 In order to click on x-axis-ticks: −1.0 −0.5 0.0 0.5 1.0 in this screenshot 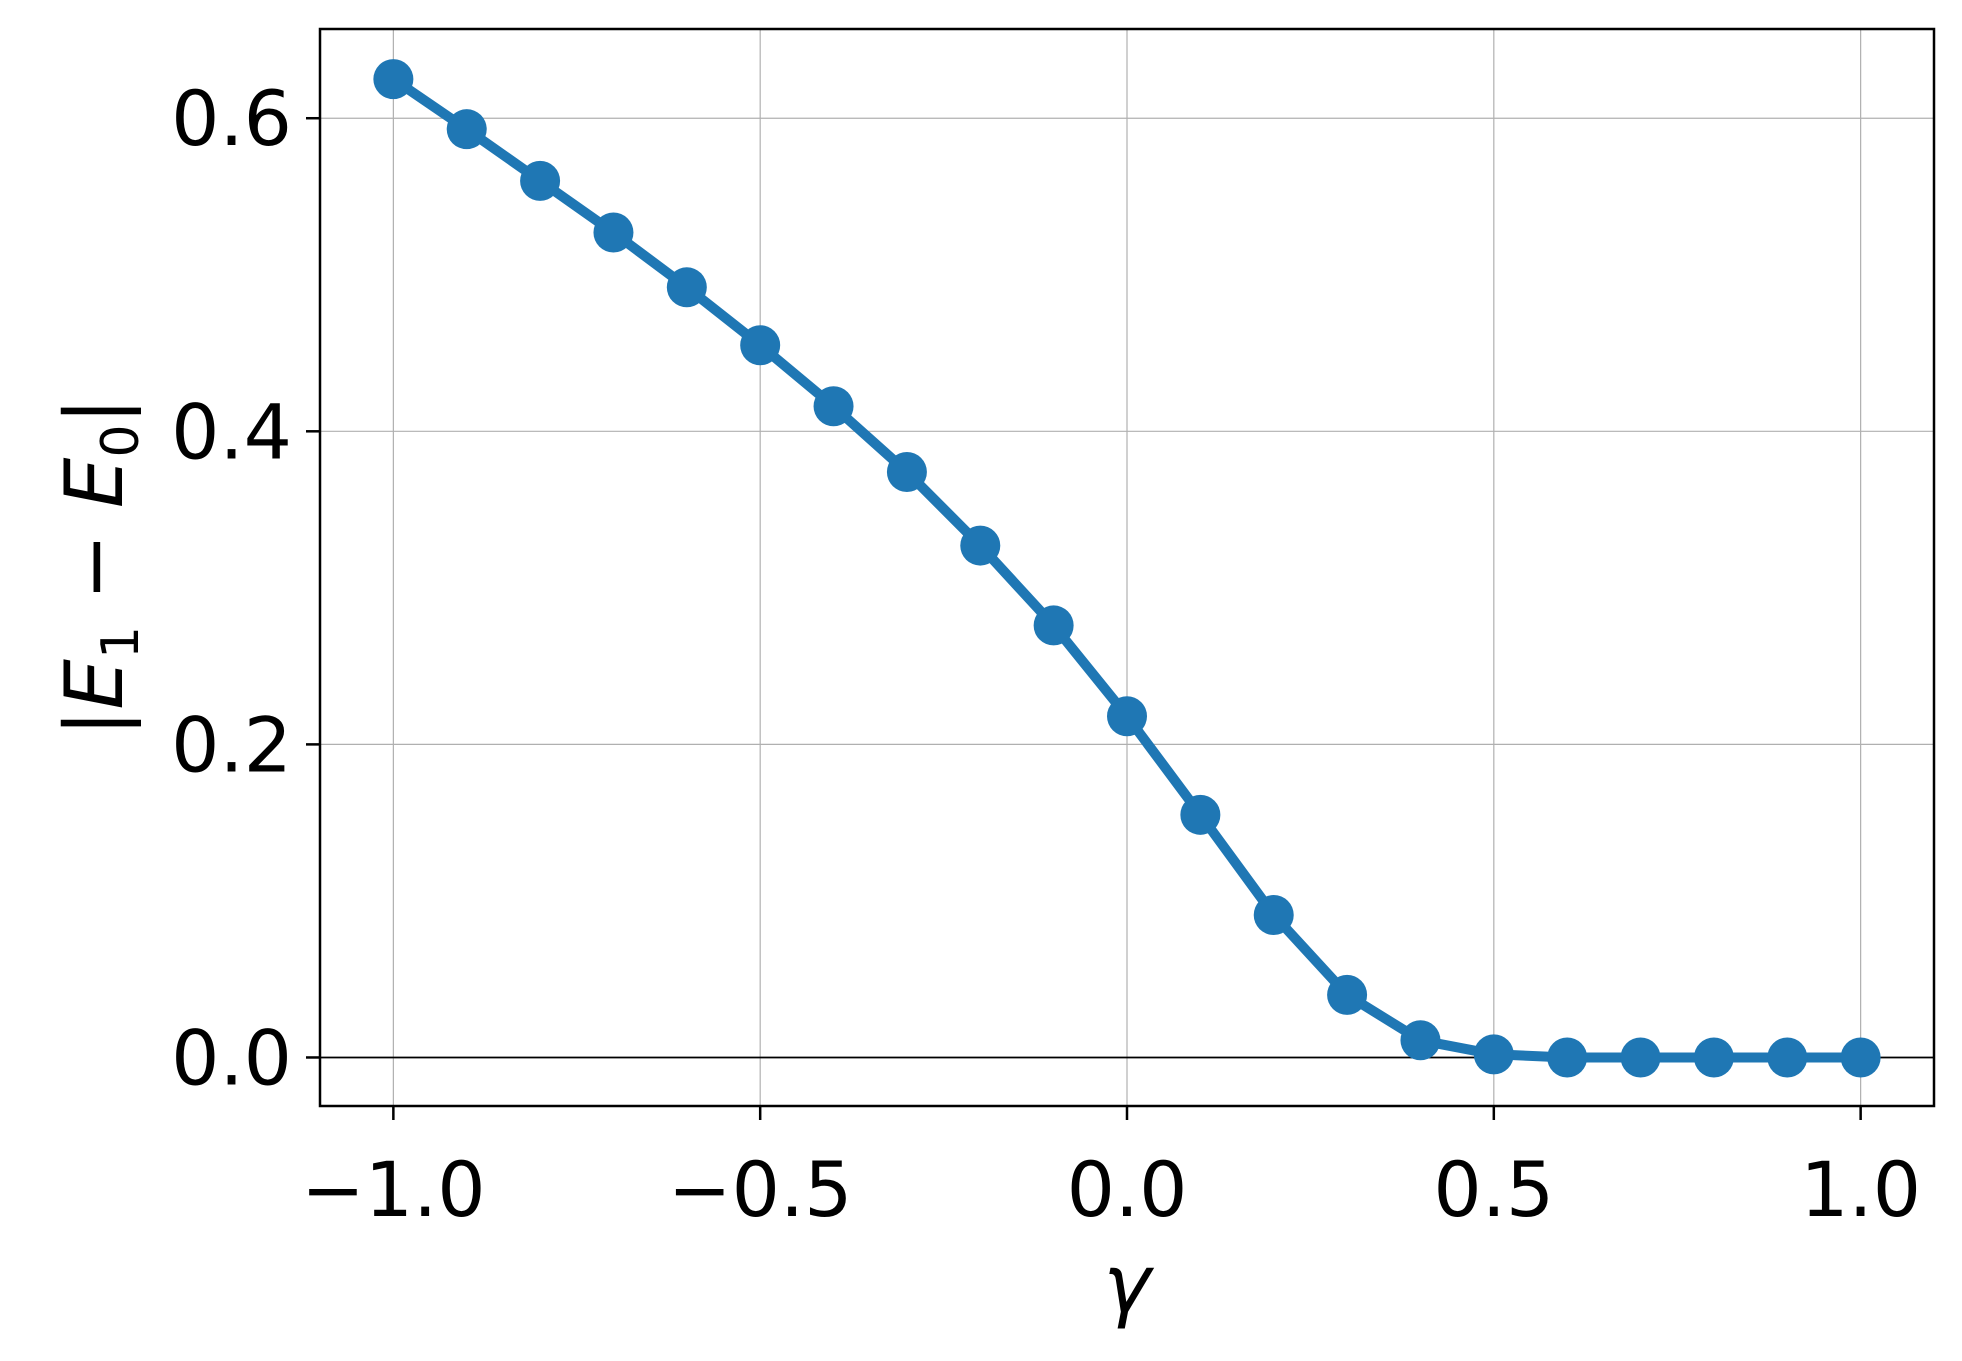, I will do `click(1111, 1170)`.